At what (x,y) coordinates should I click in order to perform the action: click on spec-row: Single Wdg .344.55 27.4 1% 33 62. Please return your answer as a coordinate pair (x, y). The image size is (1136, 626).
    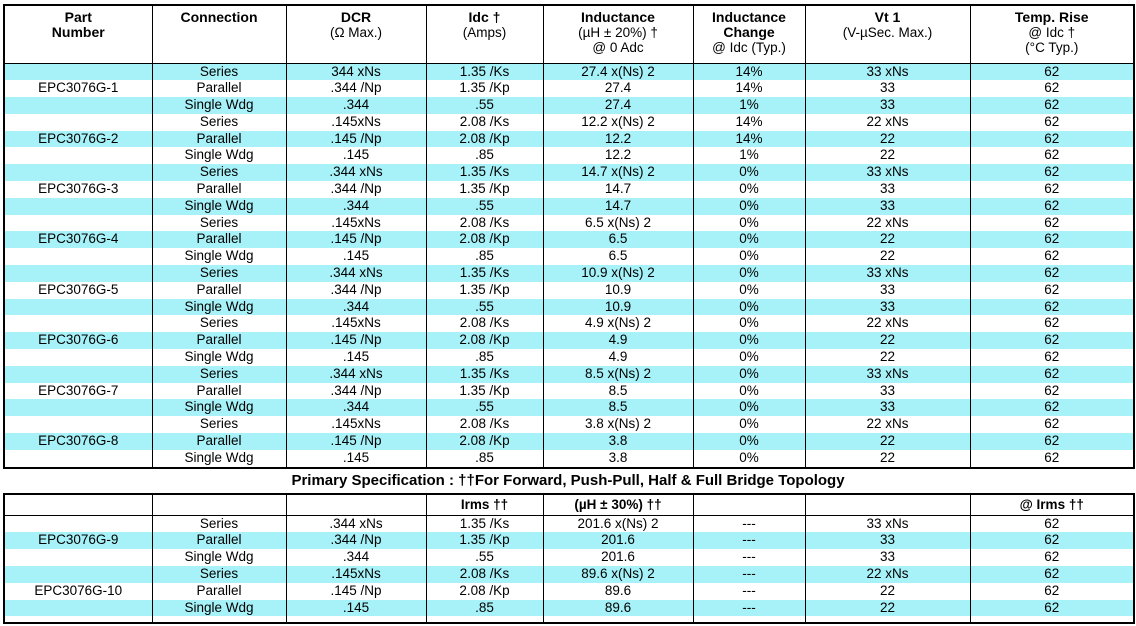
    Looking at the image, I should click on (569, 105).